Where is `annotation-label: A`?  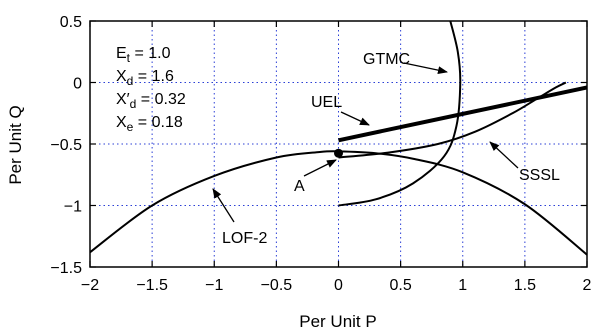 annotation-label: A is located at coordinates (299, 186).